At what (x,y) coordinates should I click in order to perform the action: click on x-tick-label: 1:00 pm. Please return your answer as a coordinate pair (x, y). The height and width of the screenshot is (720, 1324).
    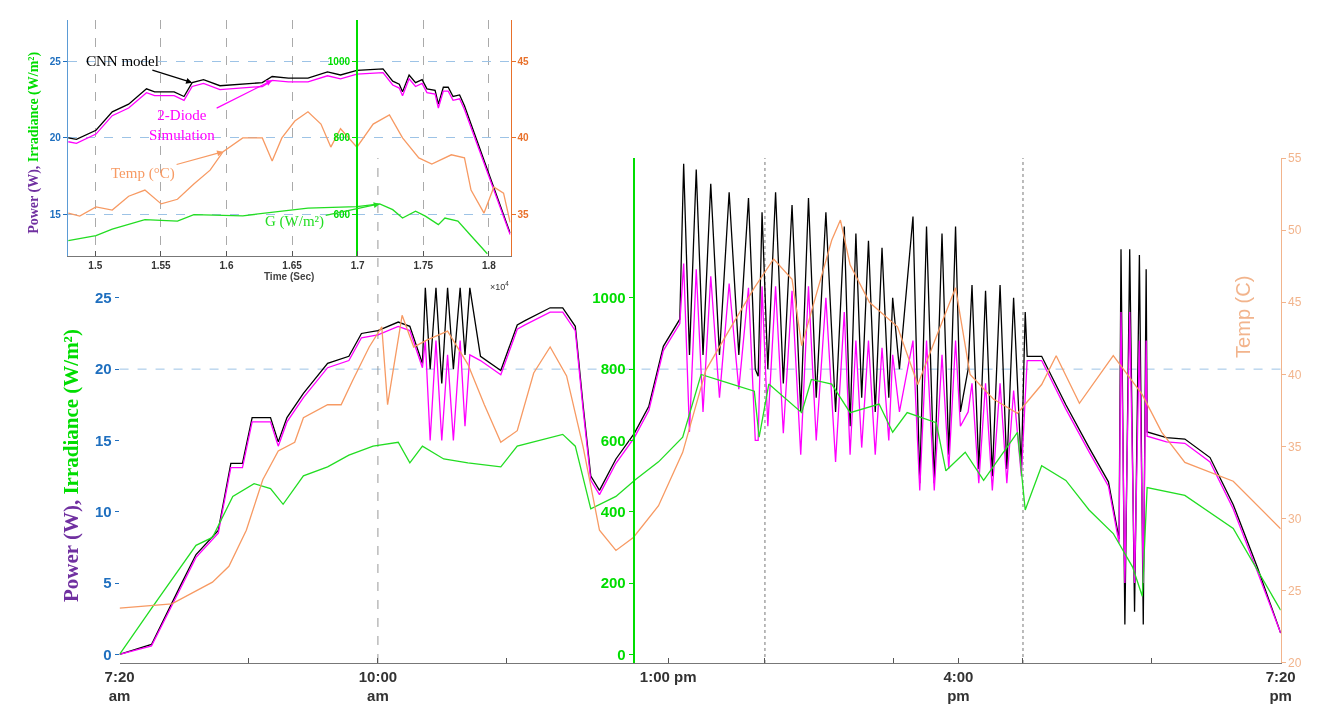
    Looking at the image, I should click on (668, 676).